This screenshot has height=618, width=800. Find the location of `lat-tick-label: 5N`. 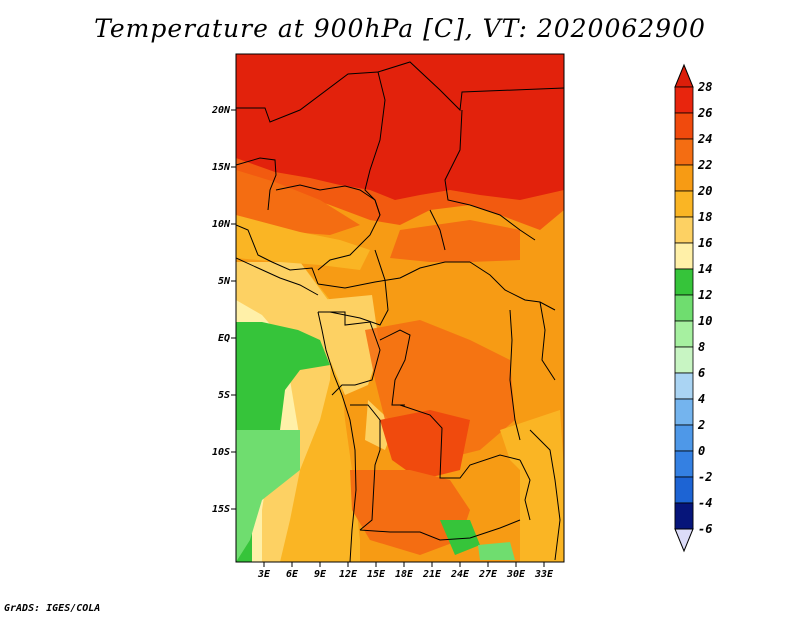

lat-tick-label: 5N is located at coordinates (224, 281).